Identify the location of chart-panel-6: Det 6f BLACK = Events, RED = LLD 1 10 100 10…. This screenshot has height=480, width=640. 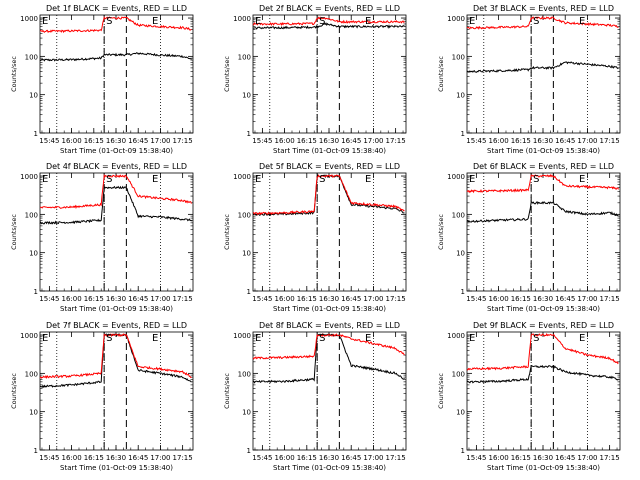
(529, 237).